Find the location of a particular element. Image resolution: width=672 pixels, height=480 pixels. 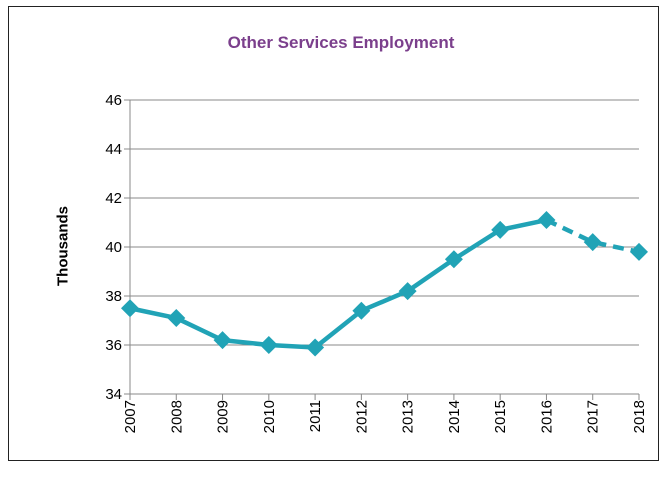

x-tick-label: 2017 is located at coordinates (593, 416).